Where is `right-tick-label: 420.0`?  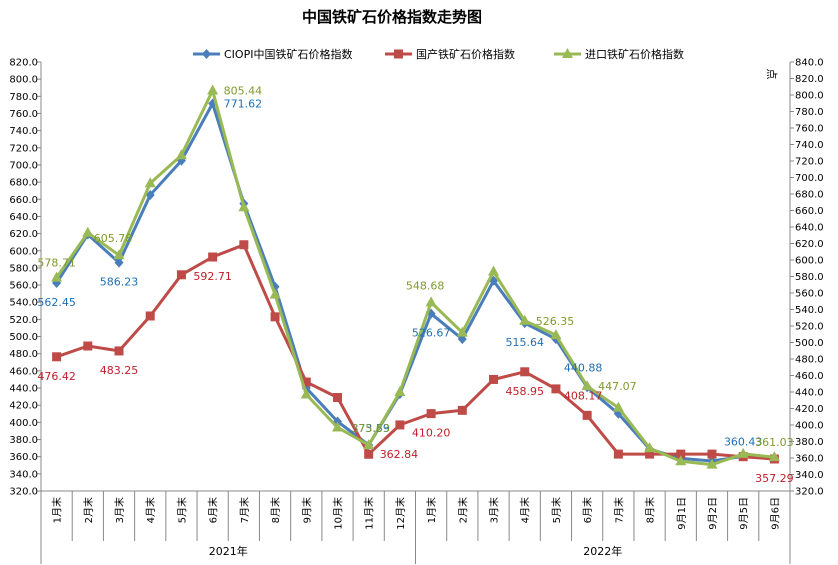
right-tick-label: 420.0 is located at coordinates (809, 409).